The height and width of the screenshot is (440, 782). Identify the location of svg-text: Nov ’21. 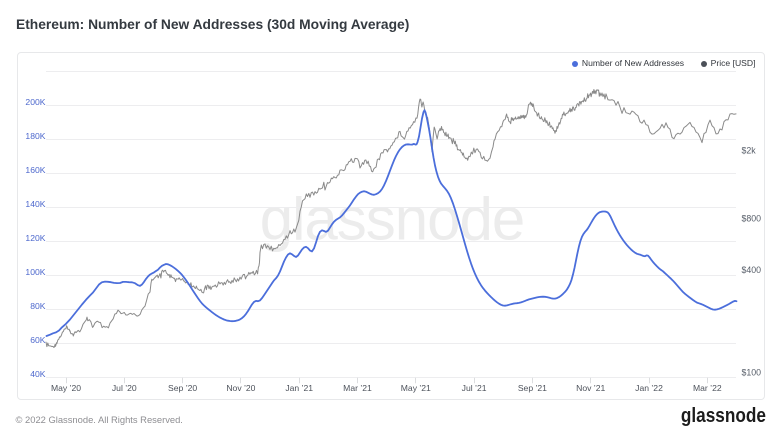
(590, 388).